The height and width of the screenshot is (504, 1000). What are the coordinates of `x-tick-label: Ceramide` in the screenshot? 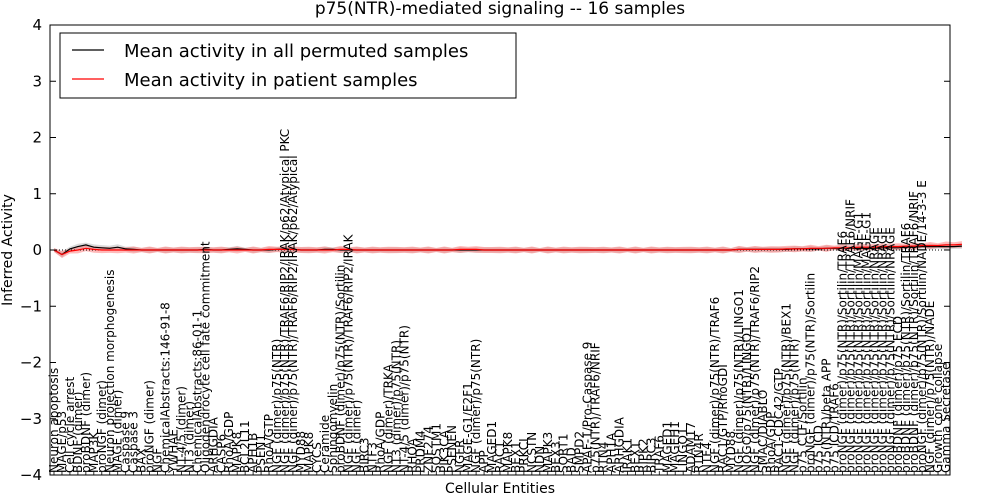 It's located at (325, 444).